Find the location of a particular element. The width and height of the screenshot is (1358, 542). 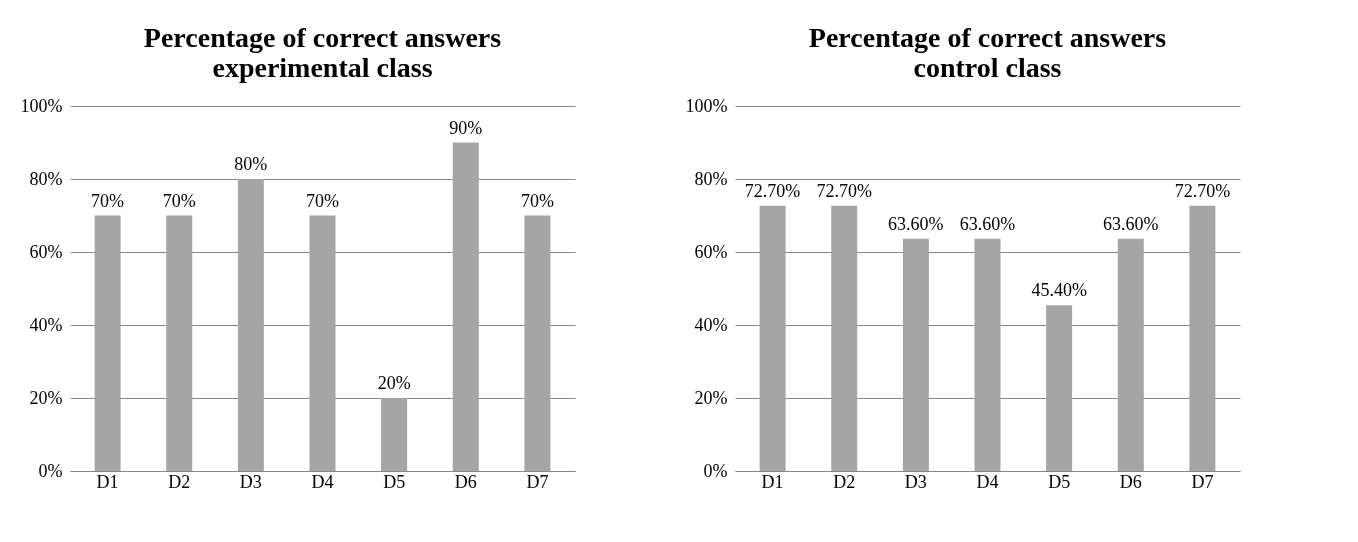

data-label: 90% is located at coordinates (466, 127).